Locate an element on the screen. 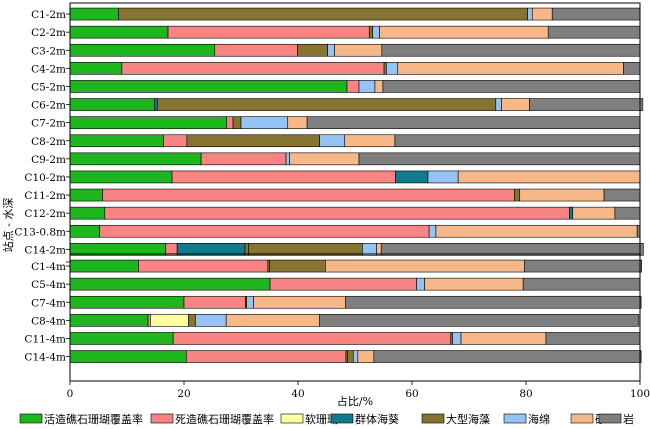 The image size is (650, 429). legend-label: 群体海葵 is located at coordinates (377, 419).